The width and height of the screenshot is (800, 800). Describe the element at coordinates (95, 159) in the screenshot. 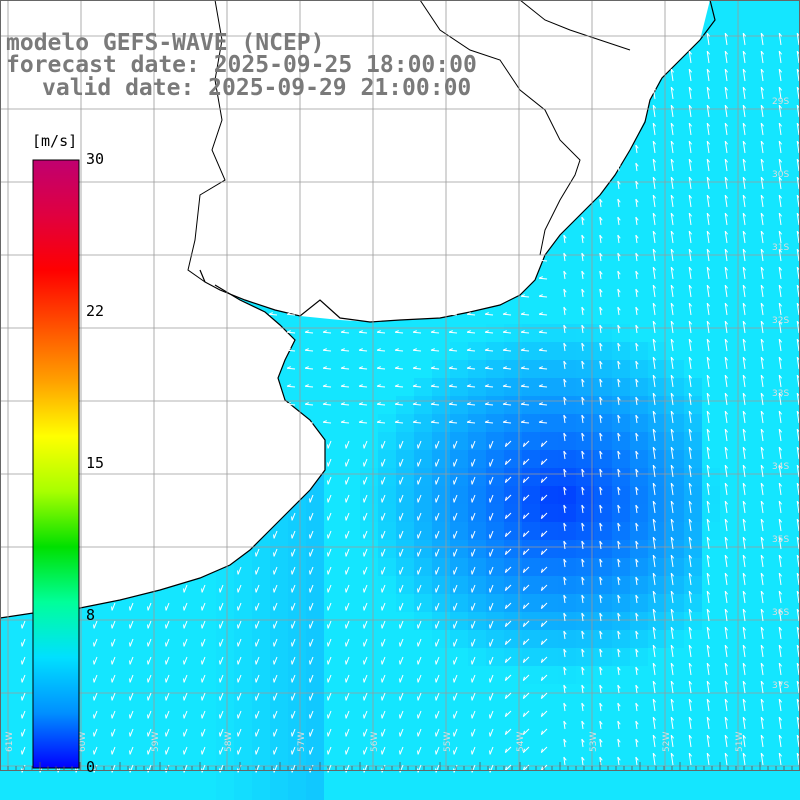

I see `colorbar-tick-30: 30` at that location.